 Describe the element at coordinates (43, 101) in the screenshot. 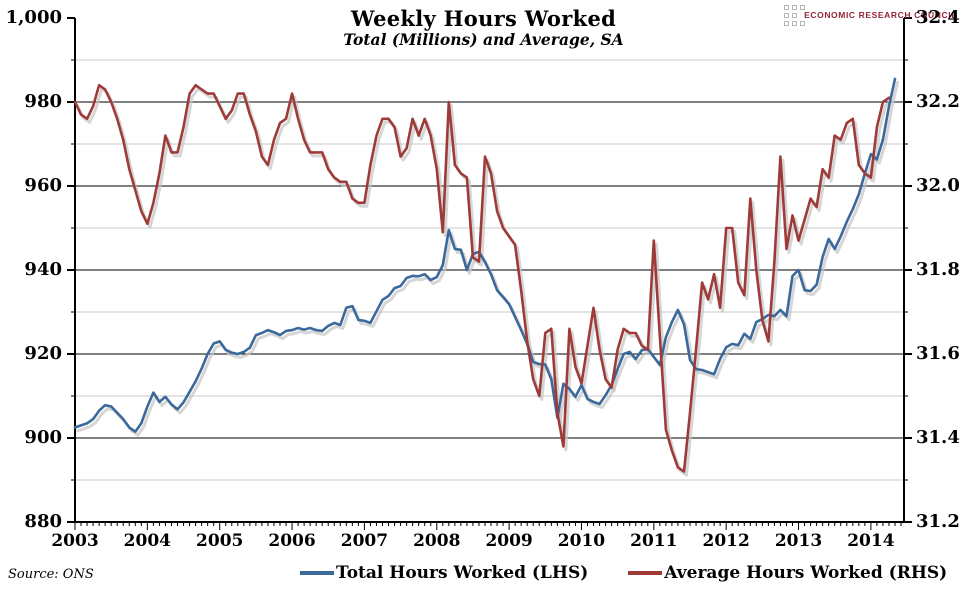

I see `left-axis-tick-label: 980` at that location.